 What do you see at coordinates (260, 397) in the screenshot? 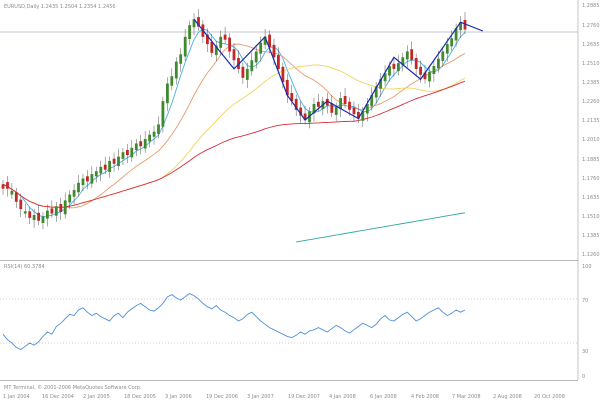
I see `time-tick-label: 3 Jan 2007` at bounding box center [260, 397].